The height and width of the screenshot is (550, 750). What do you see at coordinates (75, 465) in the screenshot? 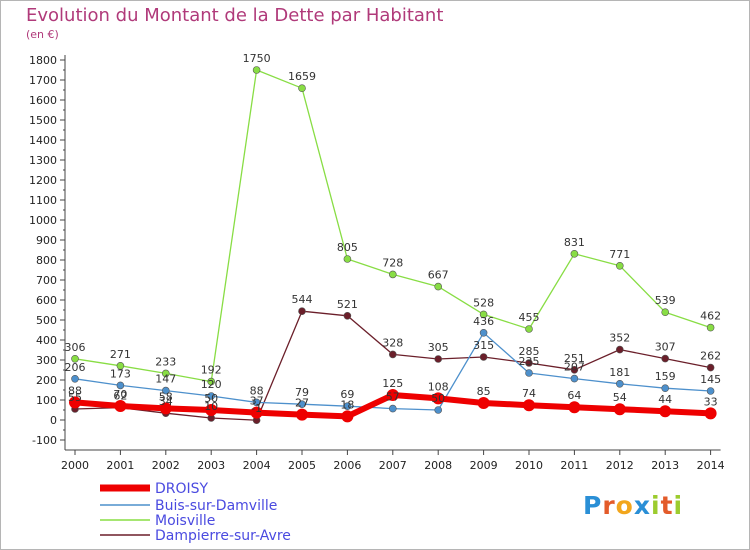
I see `x-tick-label: 2000` at bounding box center [75, 465].